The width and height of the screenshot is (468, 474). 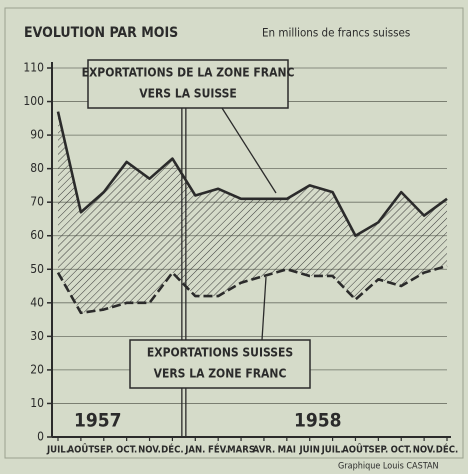 What do you see at coordinates (37, 168) in the screenshot?
I see `y-tick-label: 80` at bounding box center [37, 168].